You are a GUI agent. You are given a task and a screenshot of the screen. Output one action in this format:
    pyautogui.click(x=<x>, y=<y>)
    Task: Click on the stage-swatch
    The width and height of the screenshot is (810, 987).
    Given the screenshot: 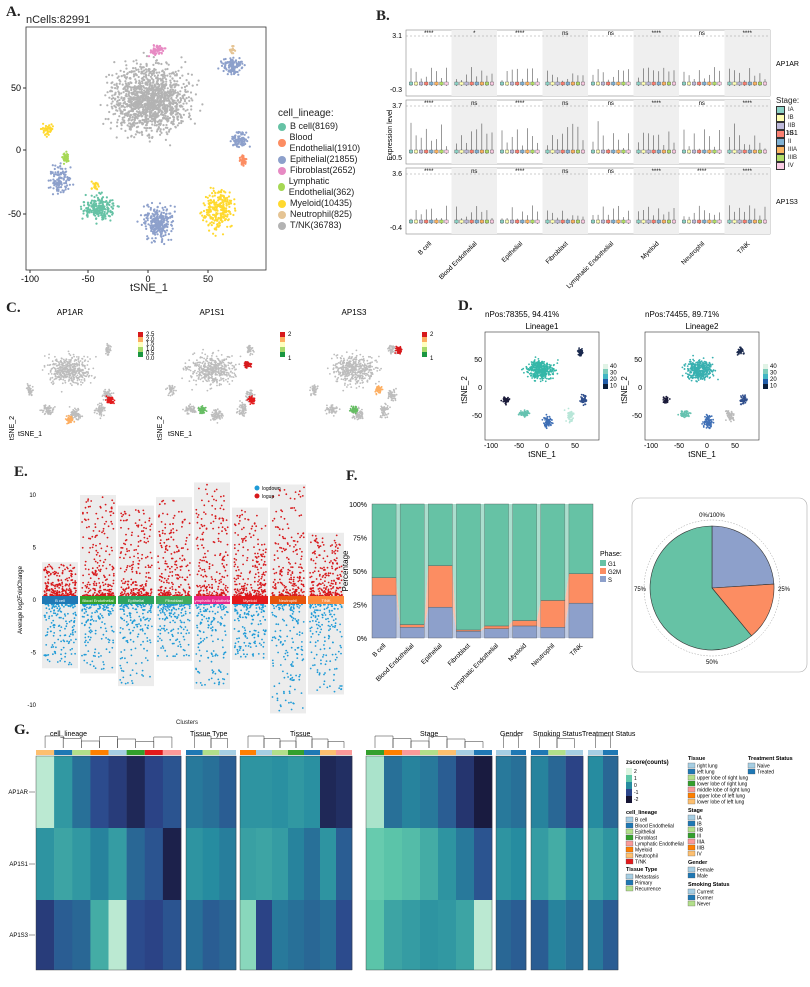 What is the action you would take?
    pyautogui.click(x=780, y=118)
    